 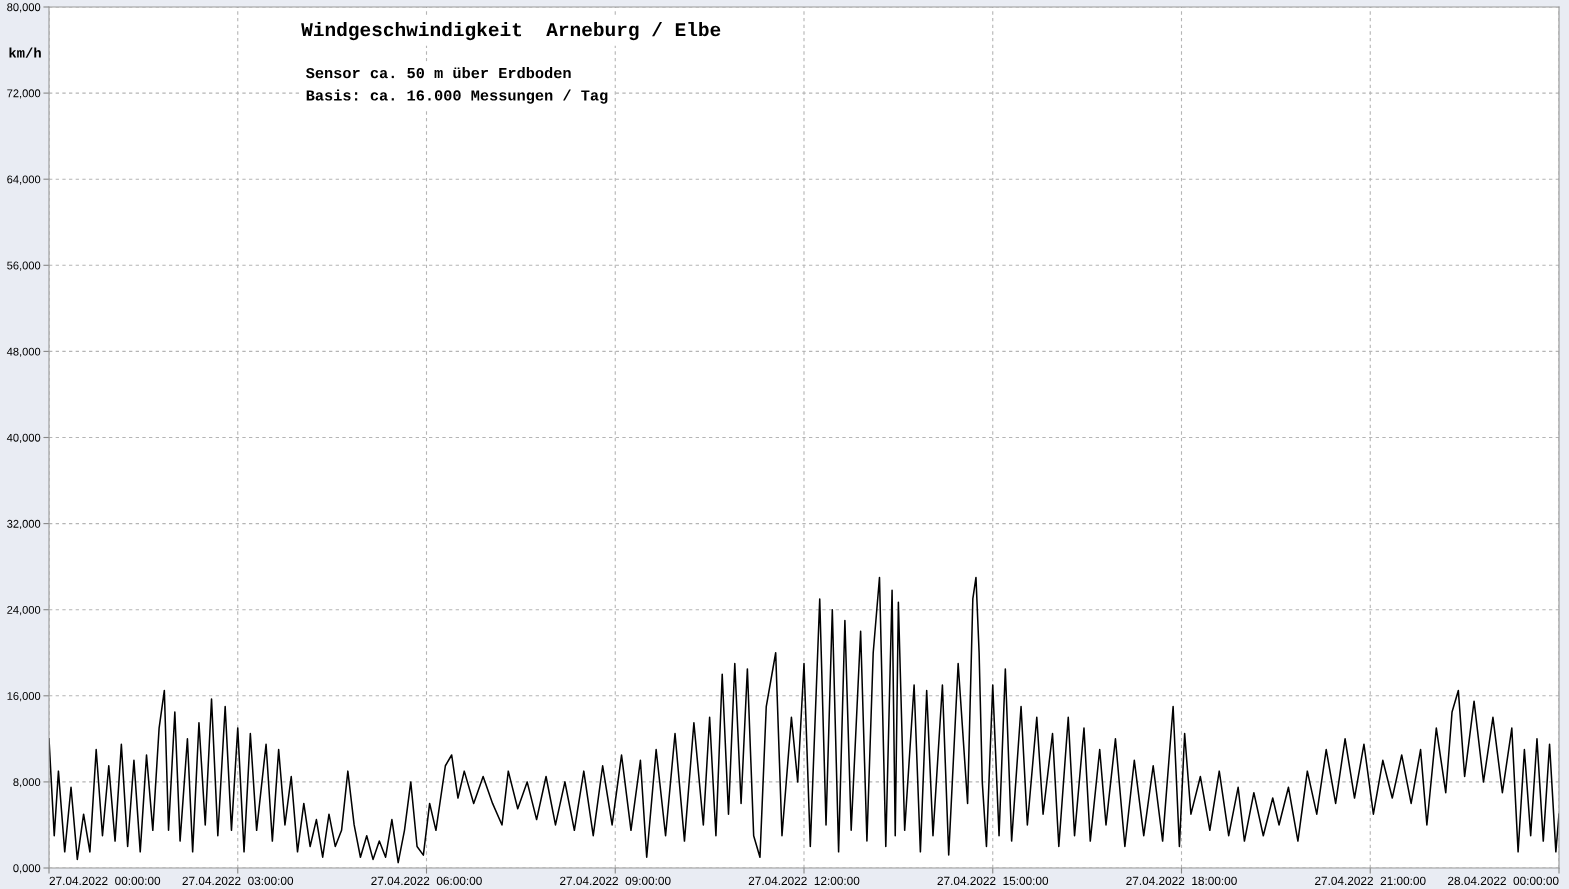 What do you see at coordinates (25, 52) in the screenshot?
I see `y-axis-title: km/h` at bounding box center [25, 52].